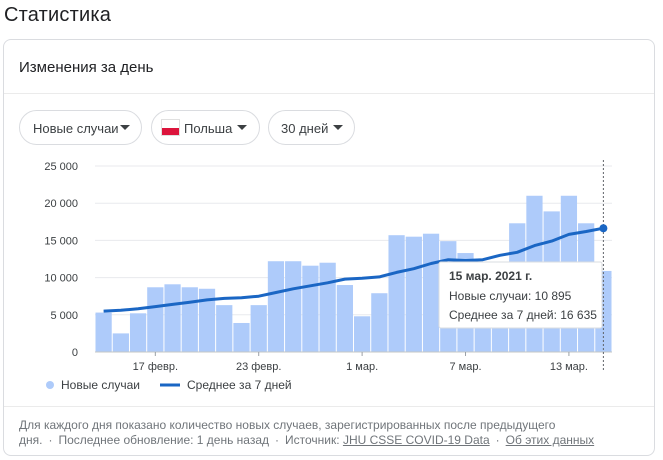 The height and width of the screenshot is (460, 663). Describe the element at coordinates (569, 367) in the screenshot. I see `x-tick-label: 13 мар.` at that location.